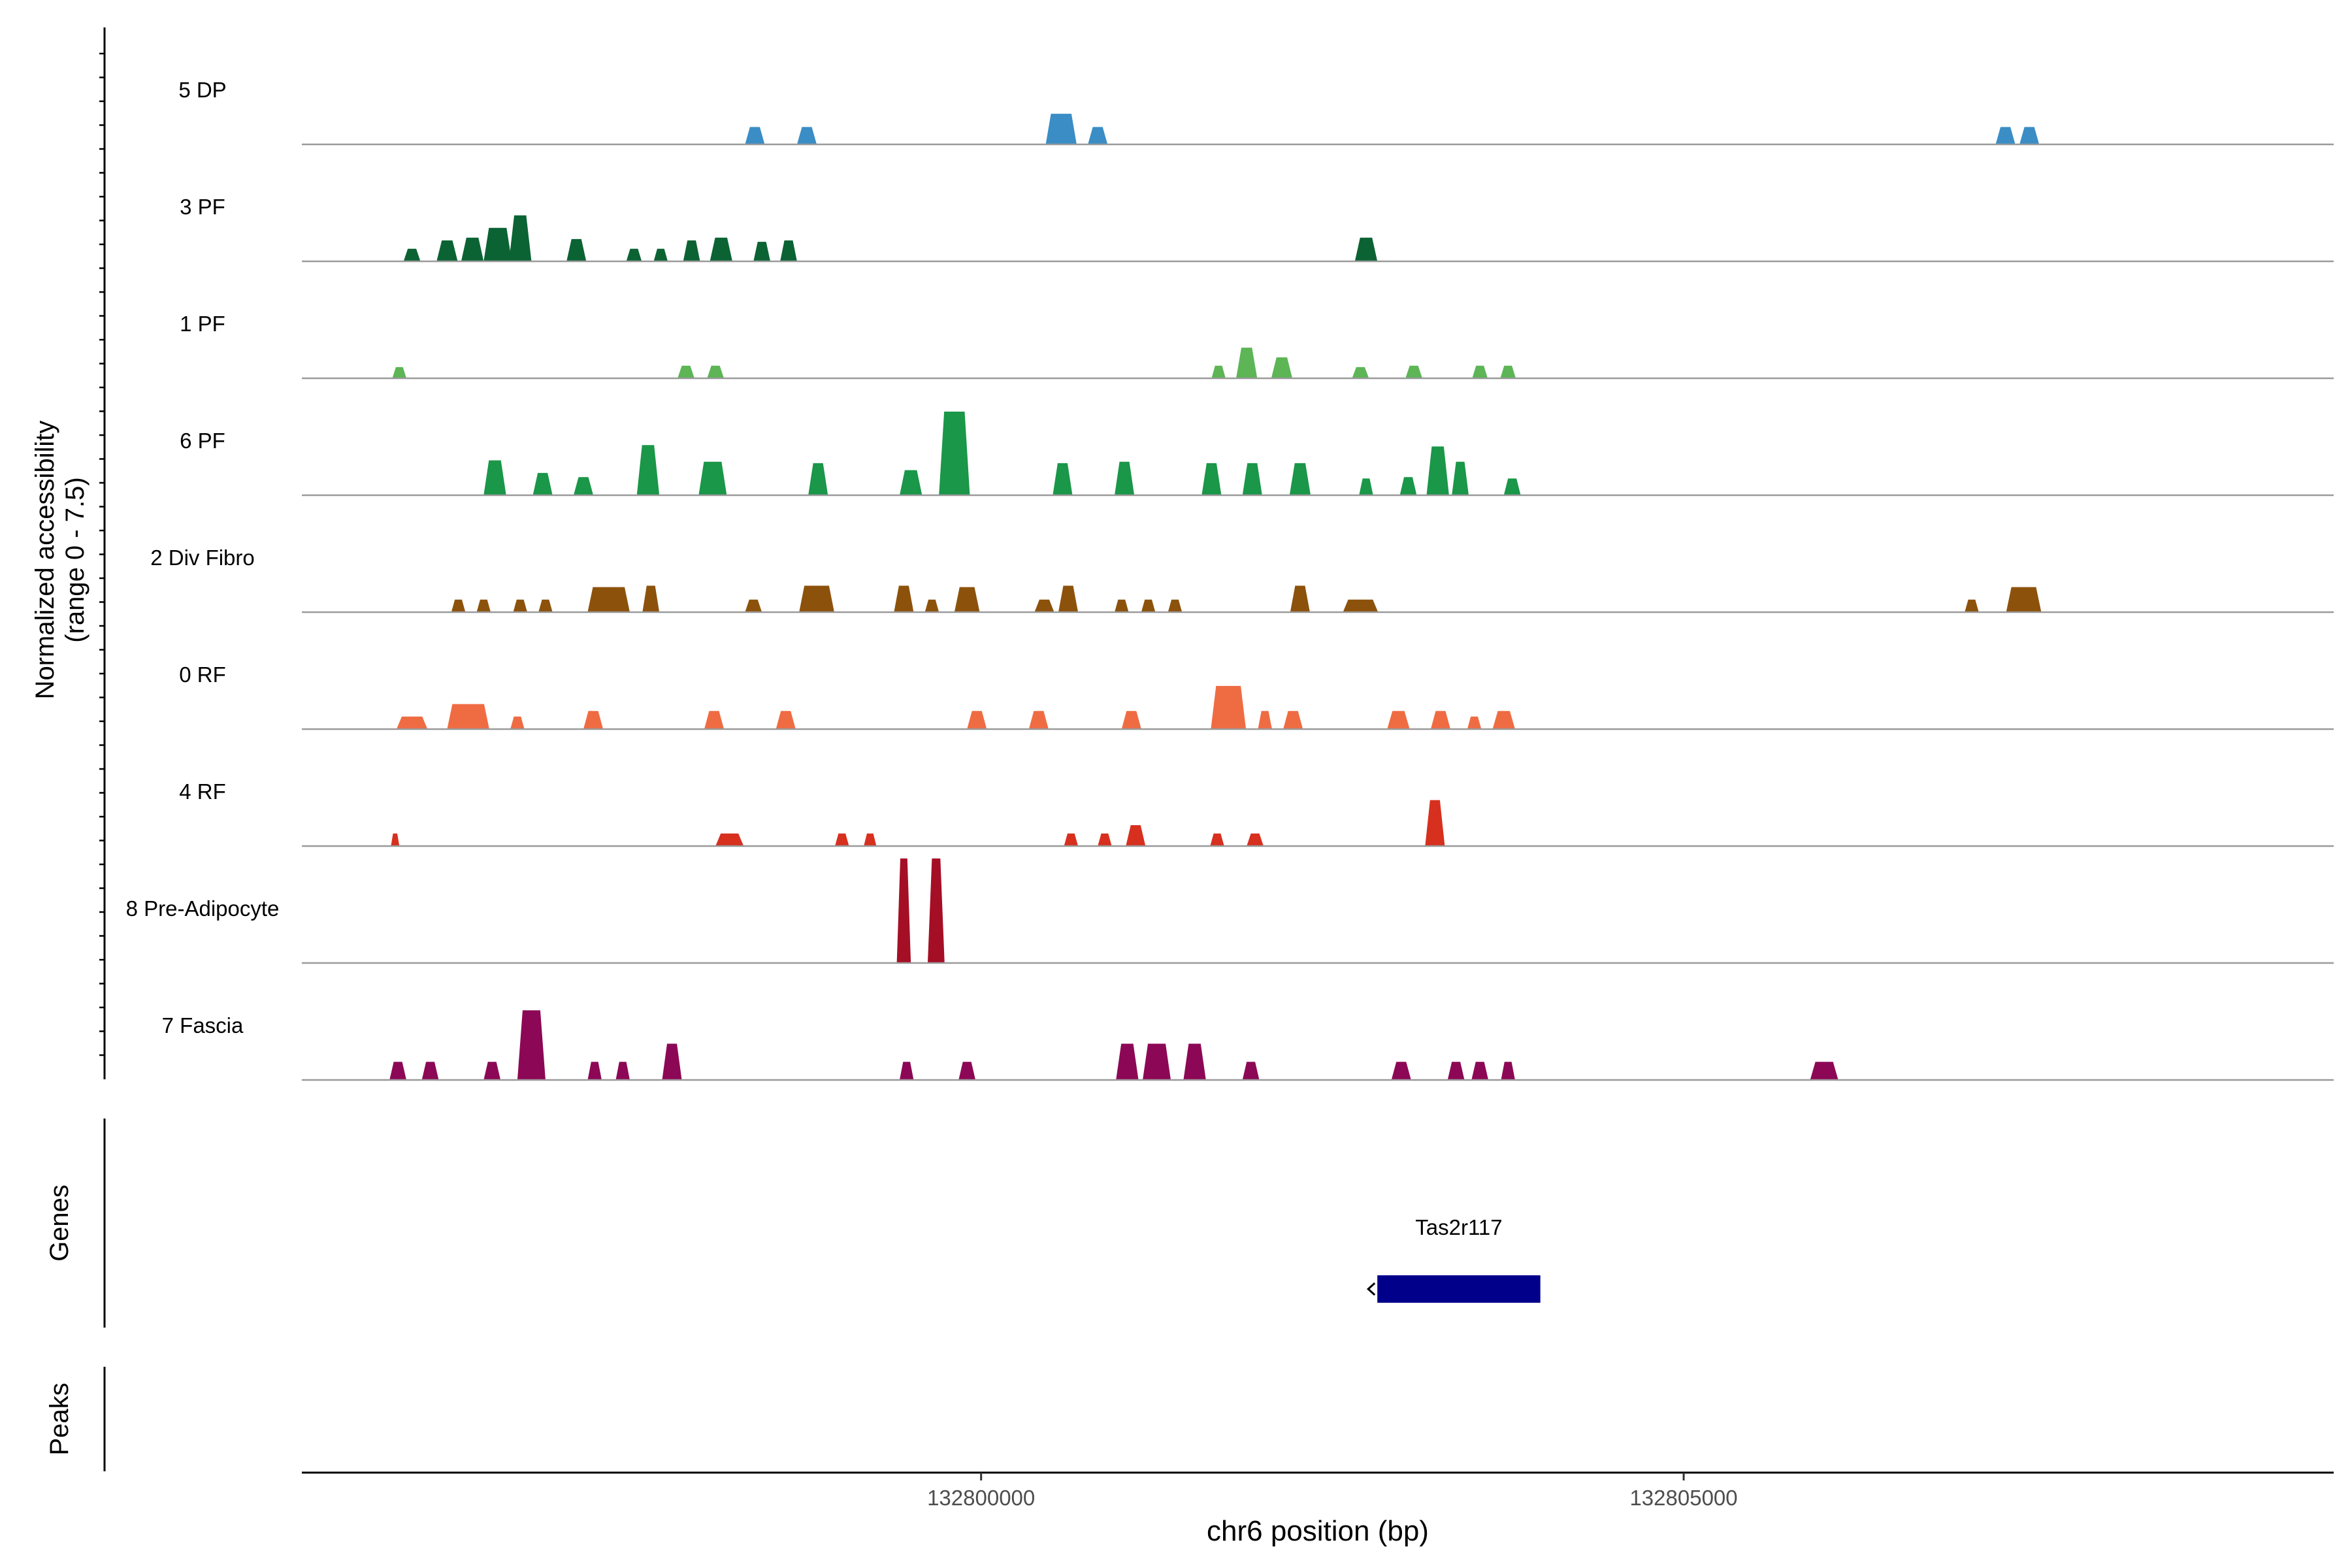 The image size is (2352, 1568). What do you see at coordinates (1242, 579) in the screenshot?
I see `track: 2 Div Fibro` at bounding box center [1242, 579].